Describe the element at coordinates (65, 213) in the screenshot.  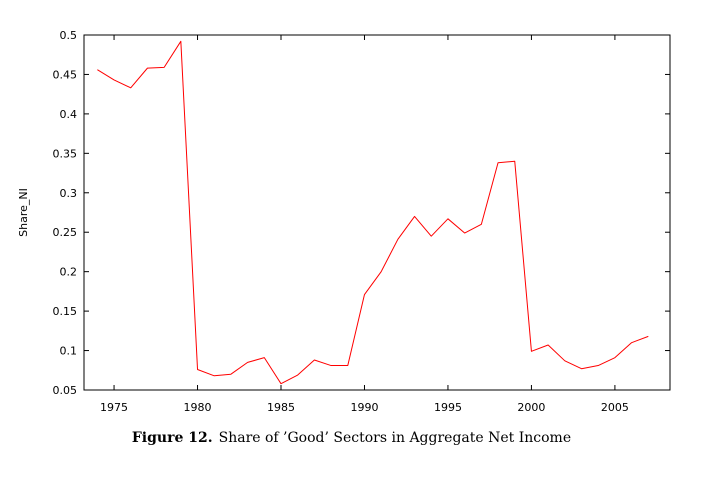
I see `y-tick-labels: 0.05 0.1 0.15 0.2 0.25 0.3 0.35 0.4 0.45 0.5` at that location.